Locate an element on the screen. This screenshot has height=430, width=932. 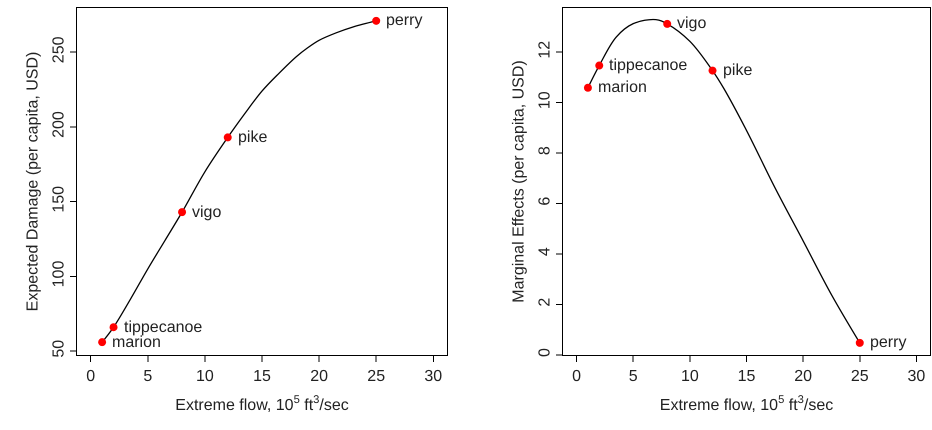
y-tick-label: 2 is located at coordinates (545, 302).